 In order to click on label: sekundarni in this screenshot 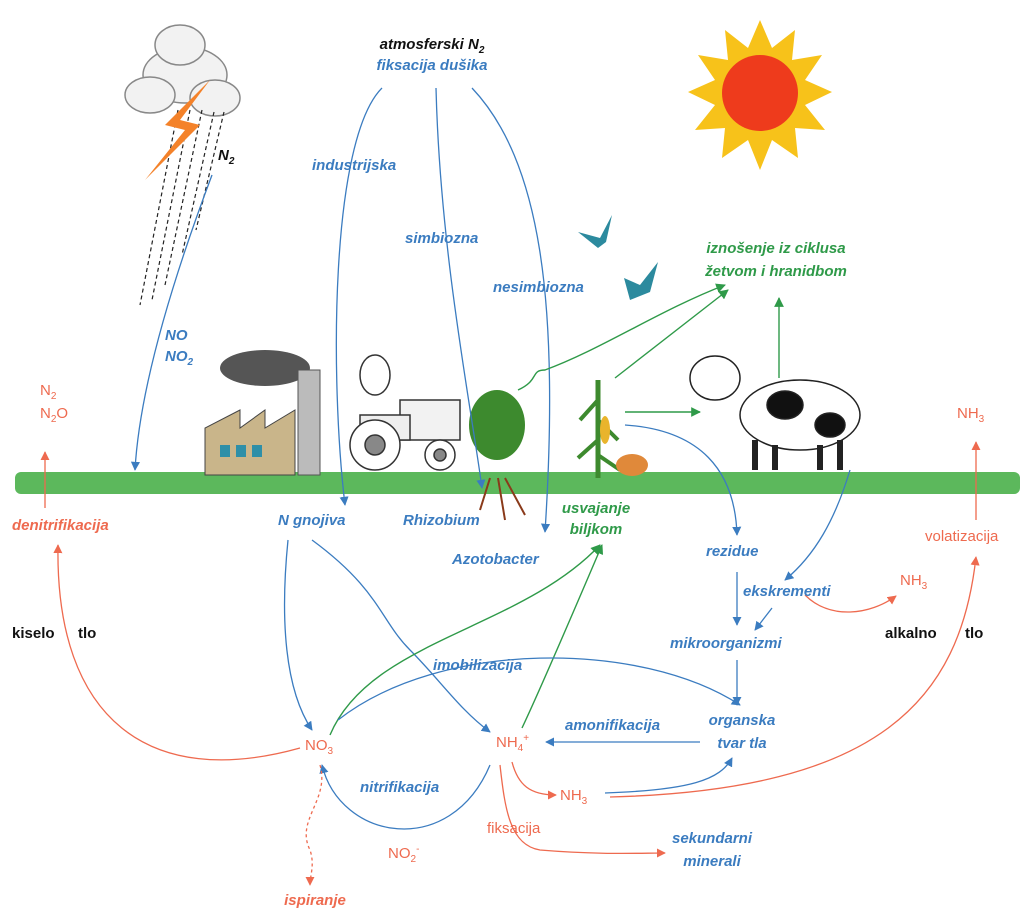, I will do `click(712, 838)`.